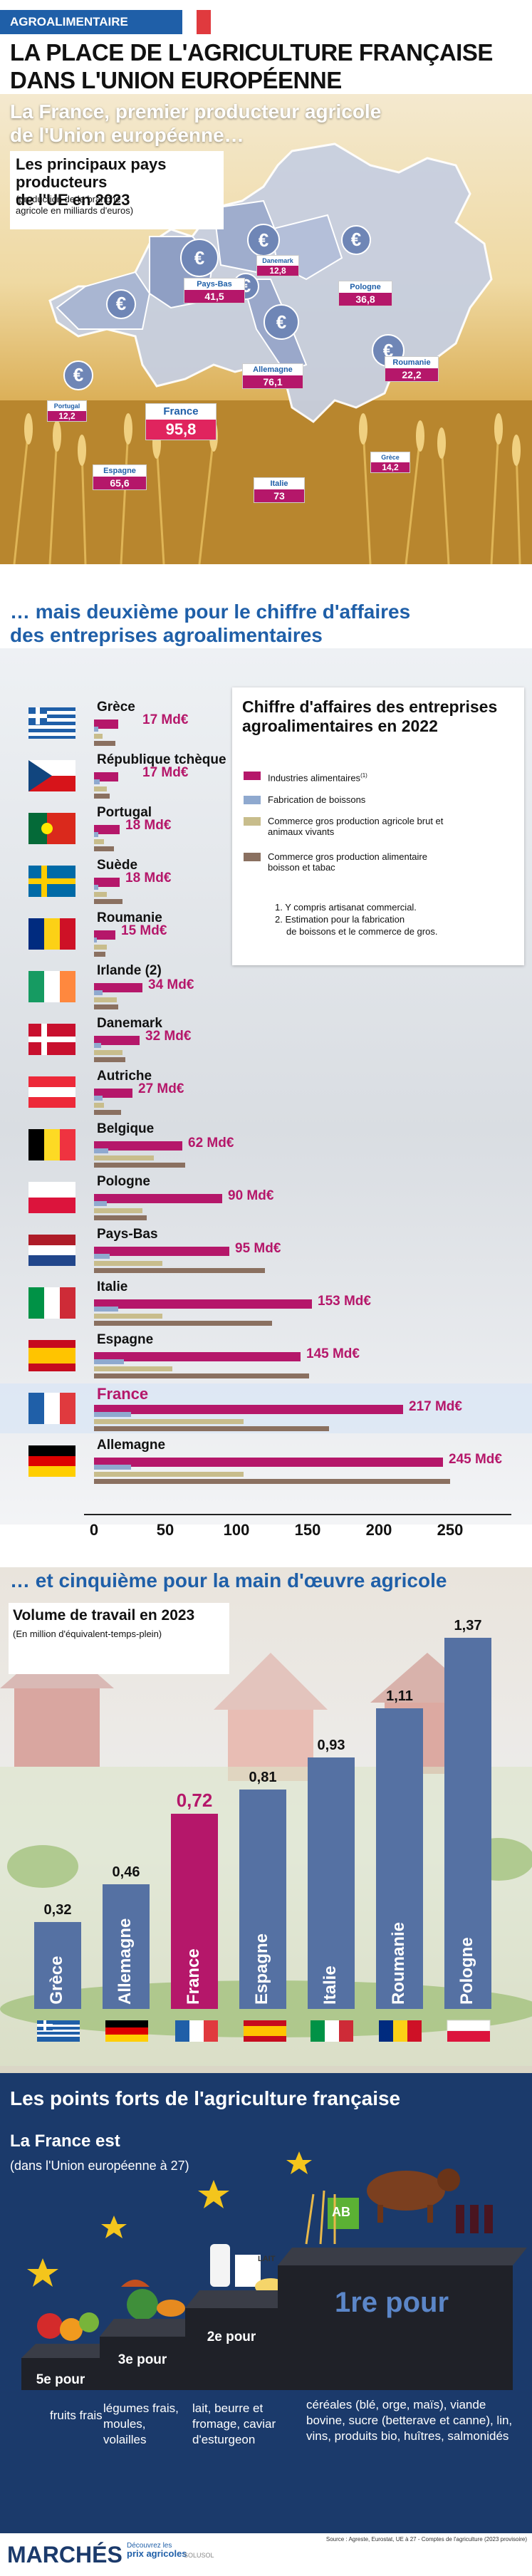 The height and width of the screenshot is (2576, 532). What do you see at coordinates (142, 2359) in the screenshot?
I see `rank-3: 3e pour` at bounding box center [142, 2359].